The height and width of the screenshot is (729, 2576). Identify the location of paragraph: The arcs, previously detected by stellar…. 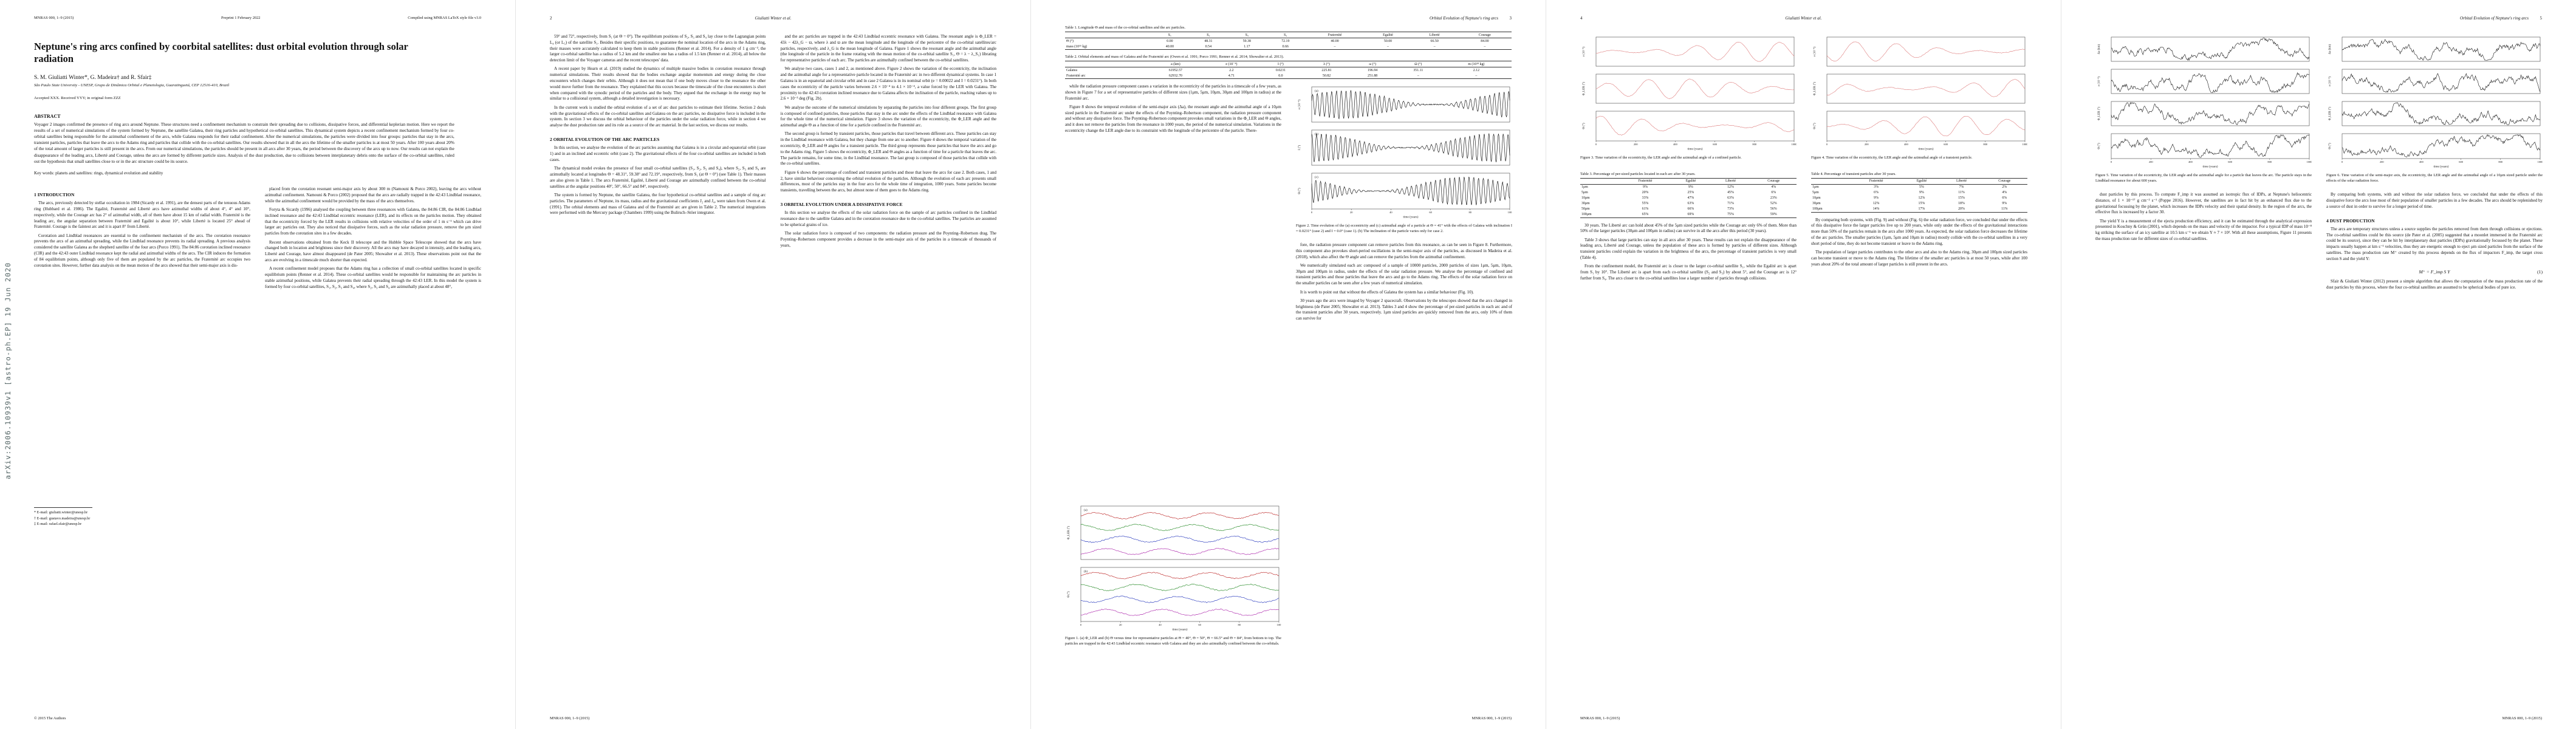
(142, 215).